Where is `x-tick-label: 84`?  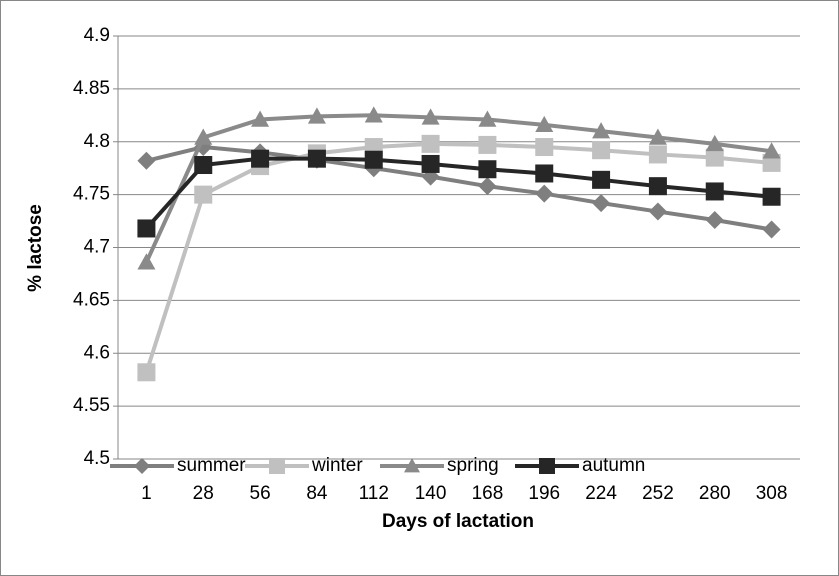 x-tick-label: 84 is located at coordinates (317, 493).